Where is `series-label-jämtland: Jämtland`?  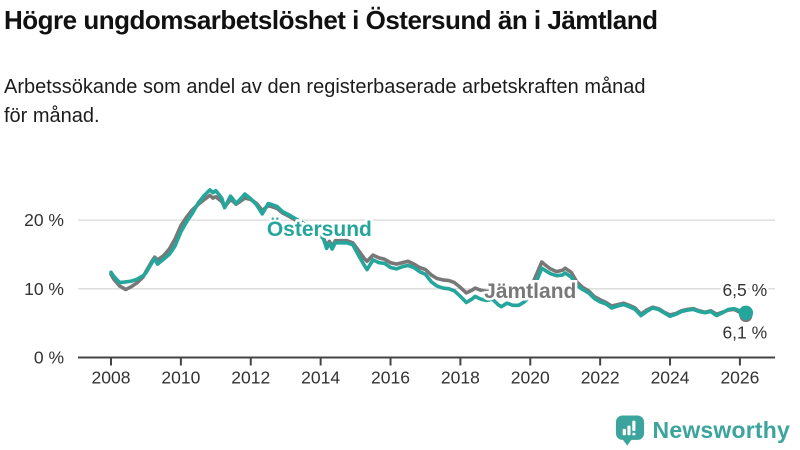 series-label-jämtland: Jämtland is located at coordinates (530, 291).